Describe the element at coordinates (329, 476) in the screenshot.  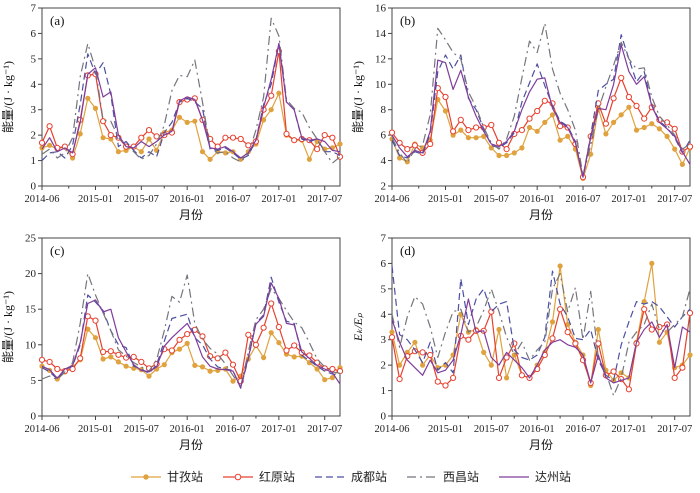
I see `legend-chengdu-line-sample` at that location.